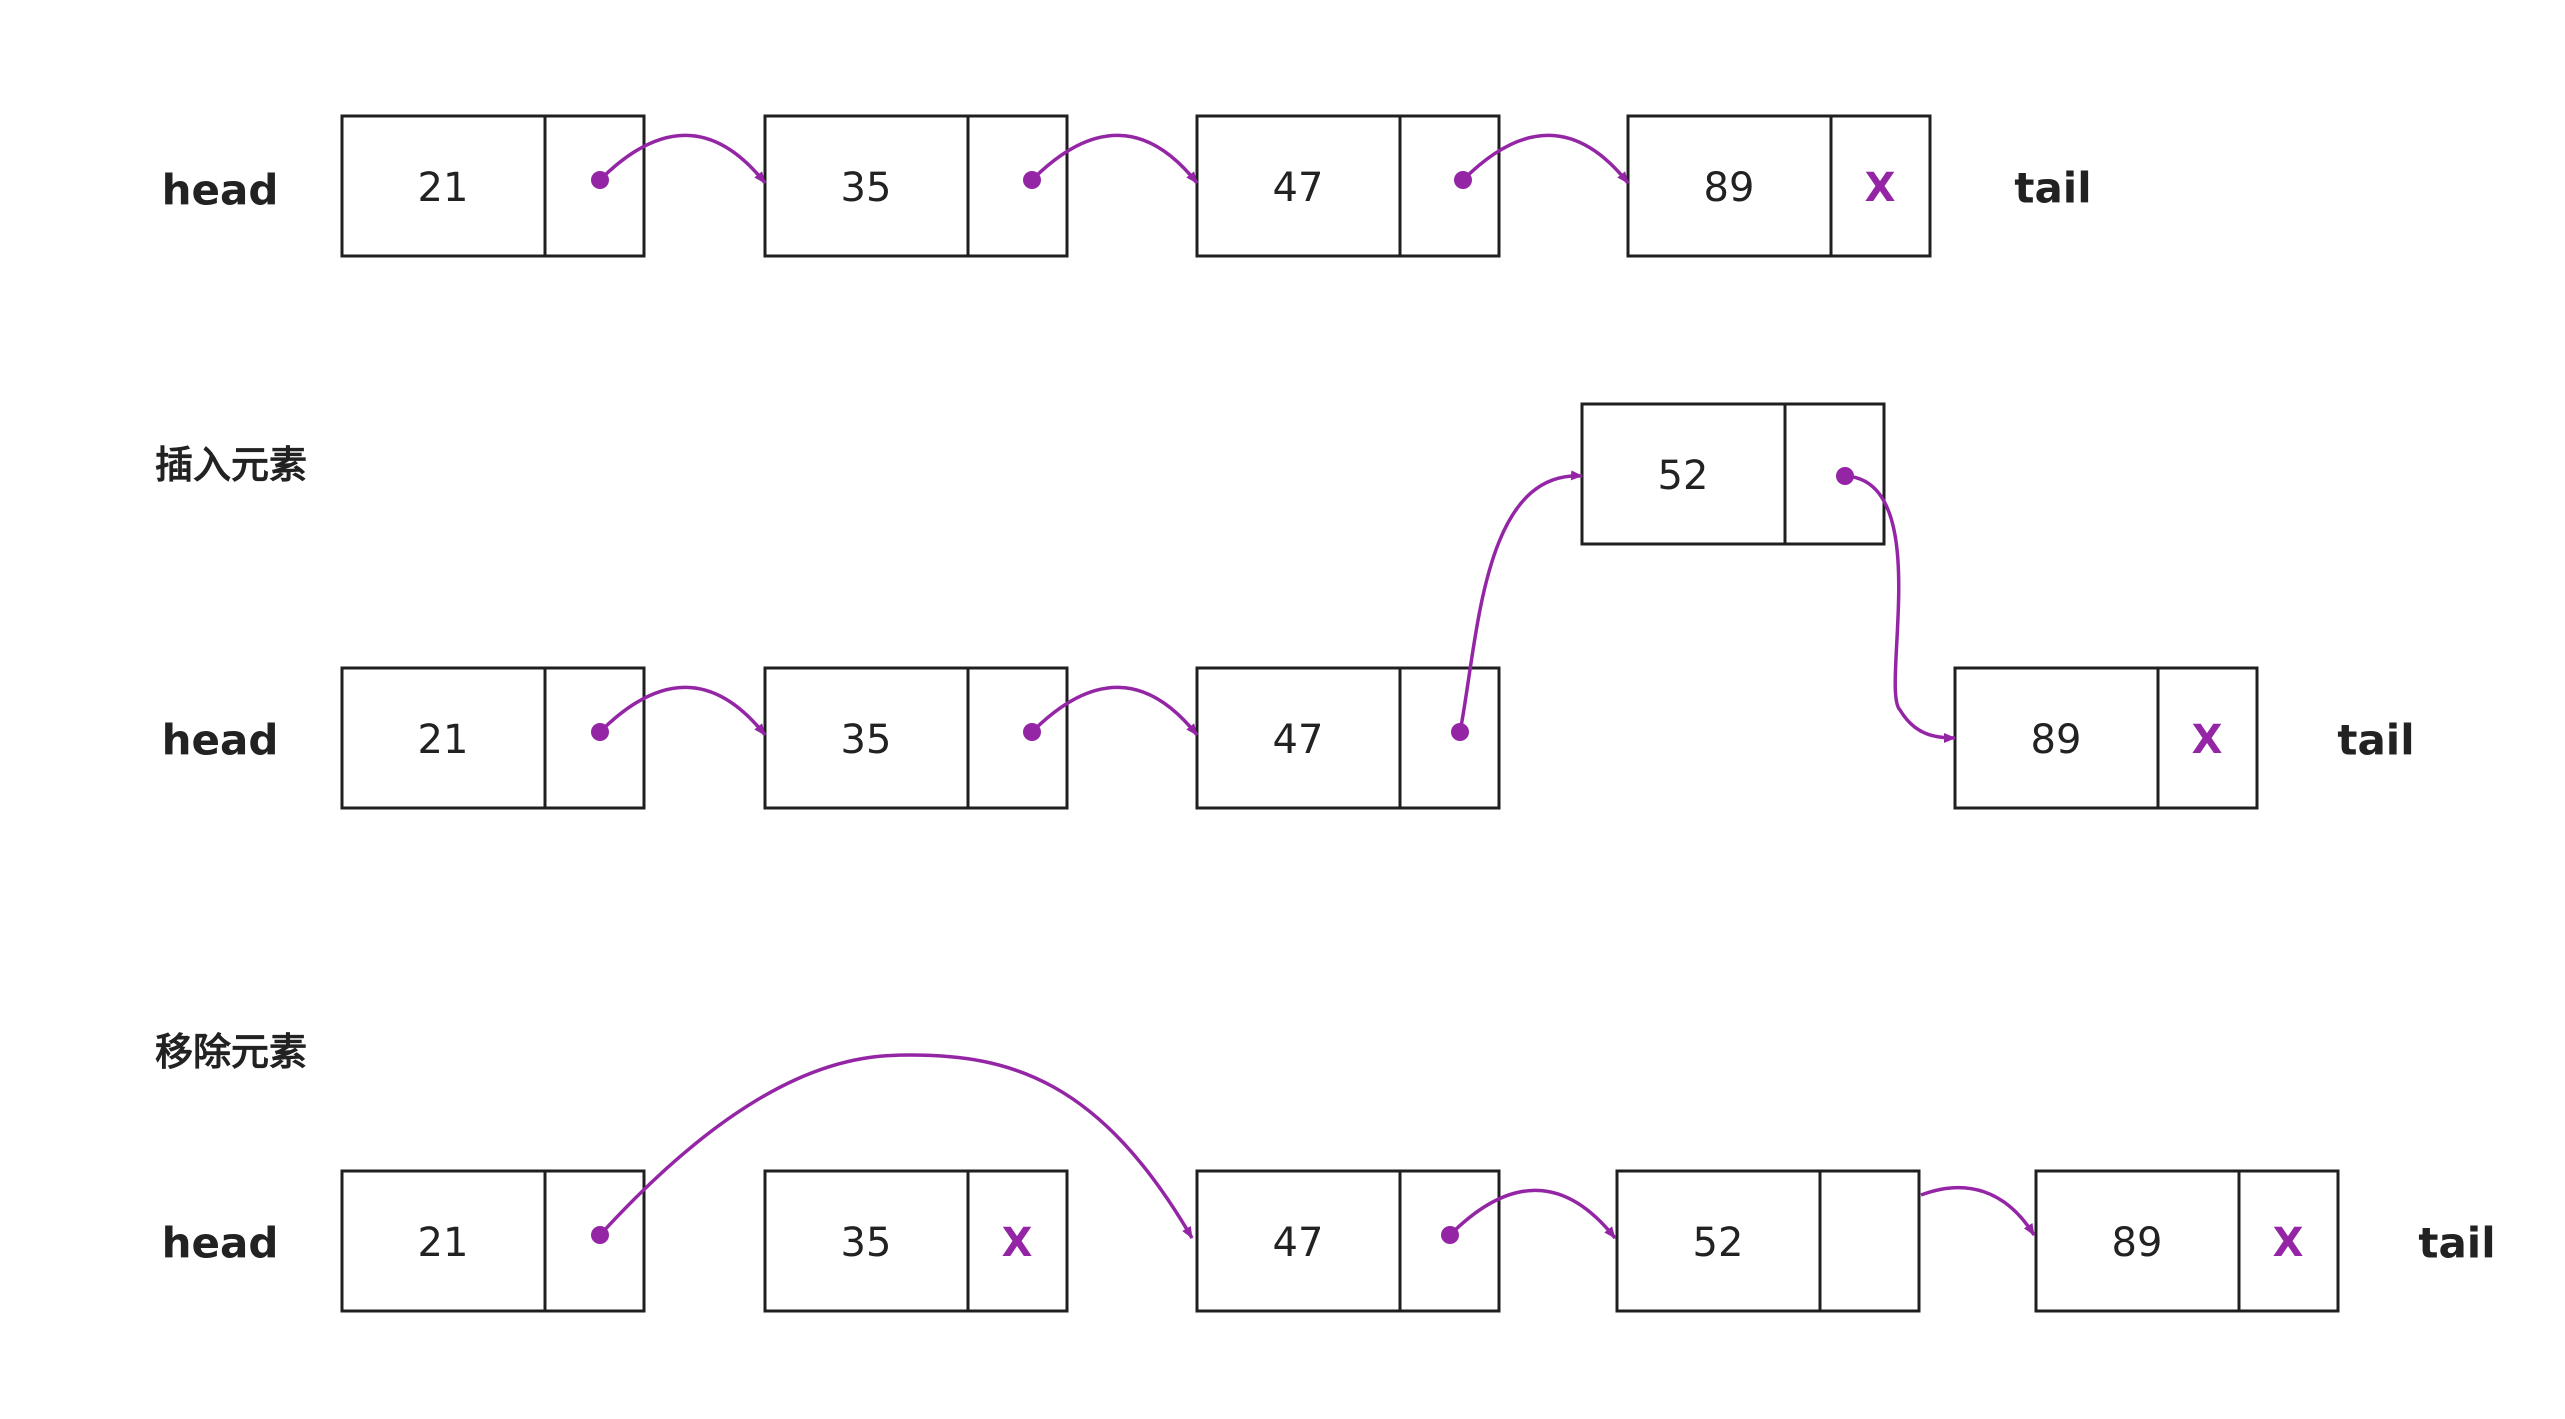 This screenshot has width=2565, height=1419. I want to click on node-35-removed: 35 X, so click(916, 1241).